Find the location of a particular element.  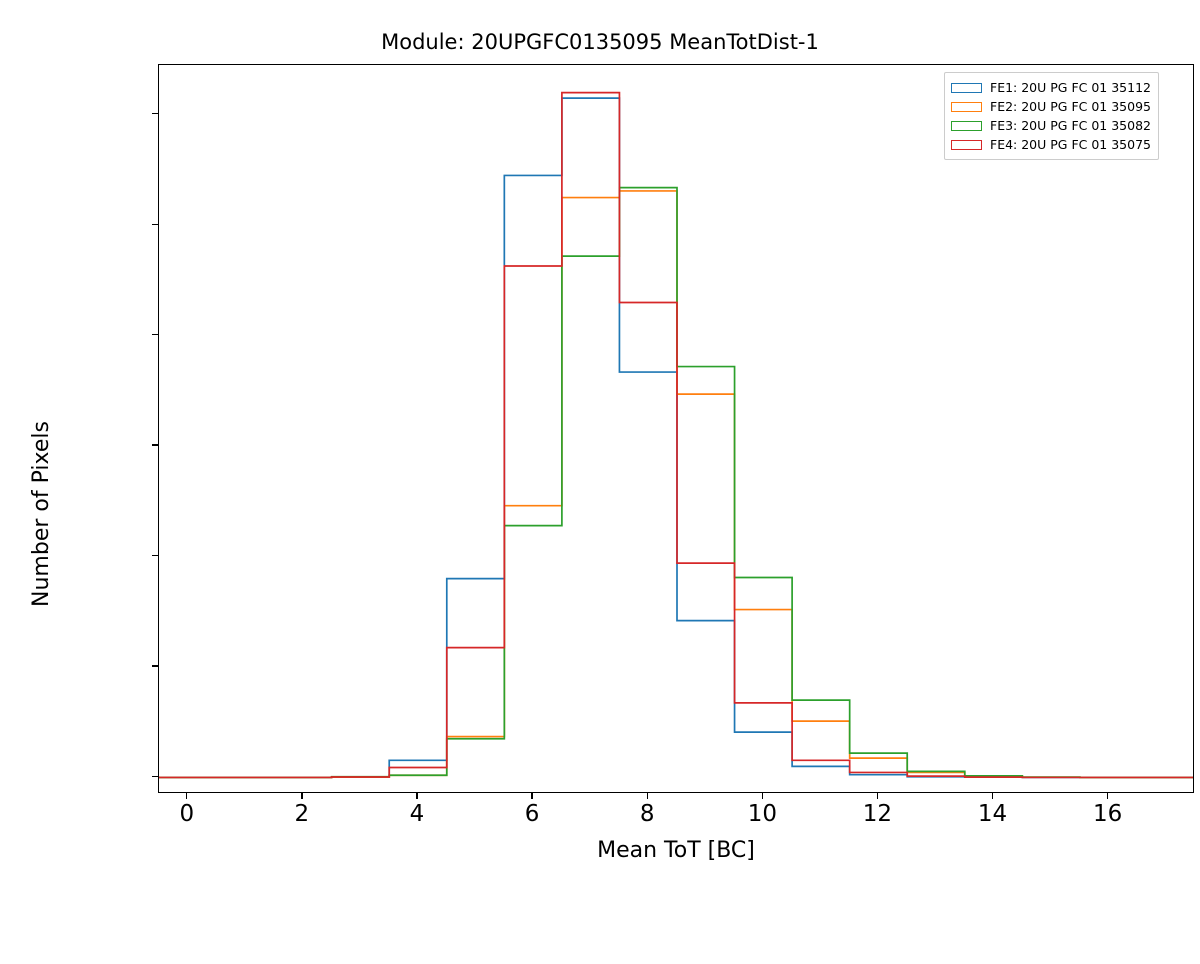

legend-item-label: FE2: 20U PG FC 01 35095 is located at coordinates (1070, 106).